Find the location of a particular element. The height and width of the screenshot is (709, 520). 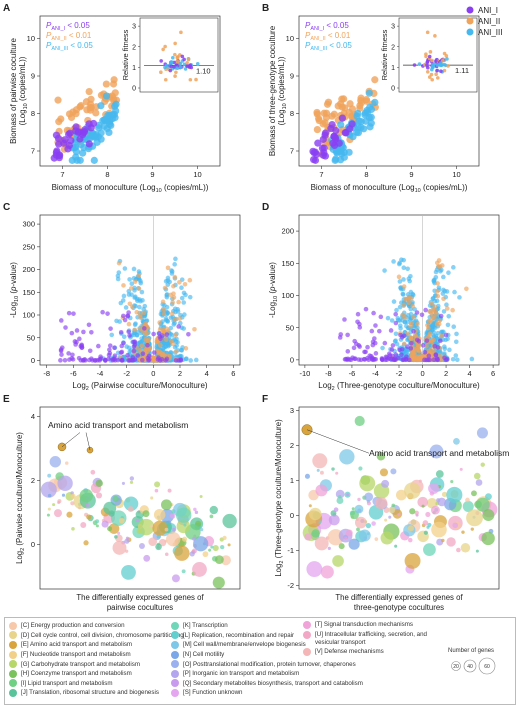

y-tick-label: 150 is located at coordinates (287, 263).